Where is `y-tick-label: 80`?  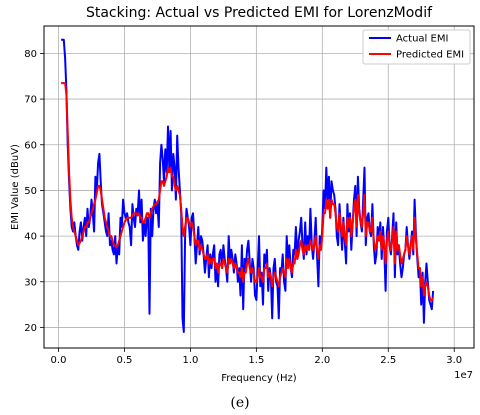 y-tick-label: 80 is located at coordinates (30, 54).